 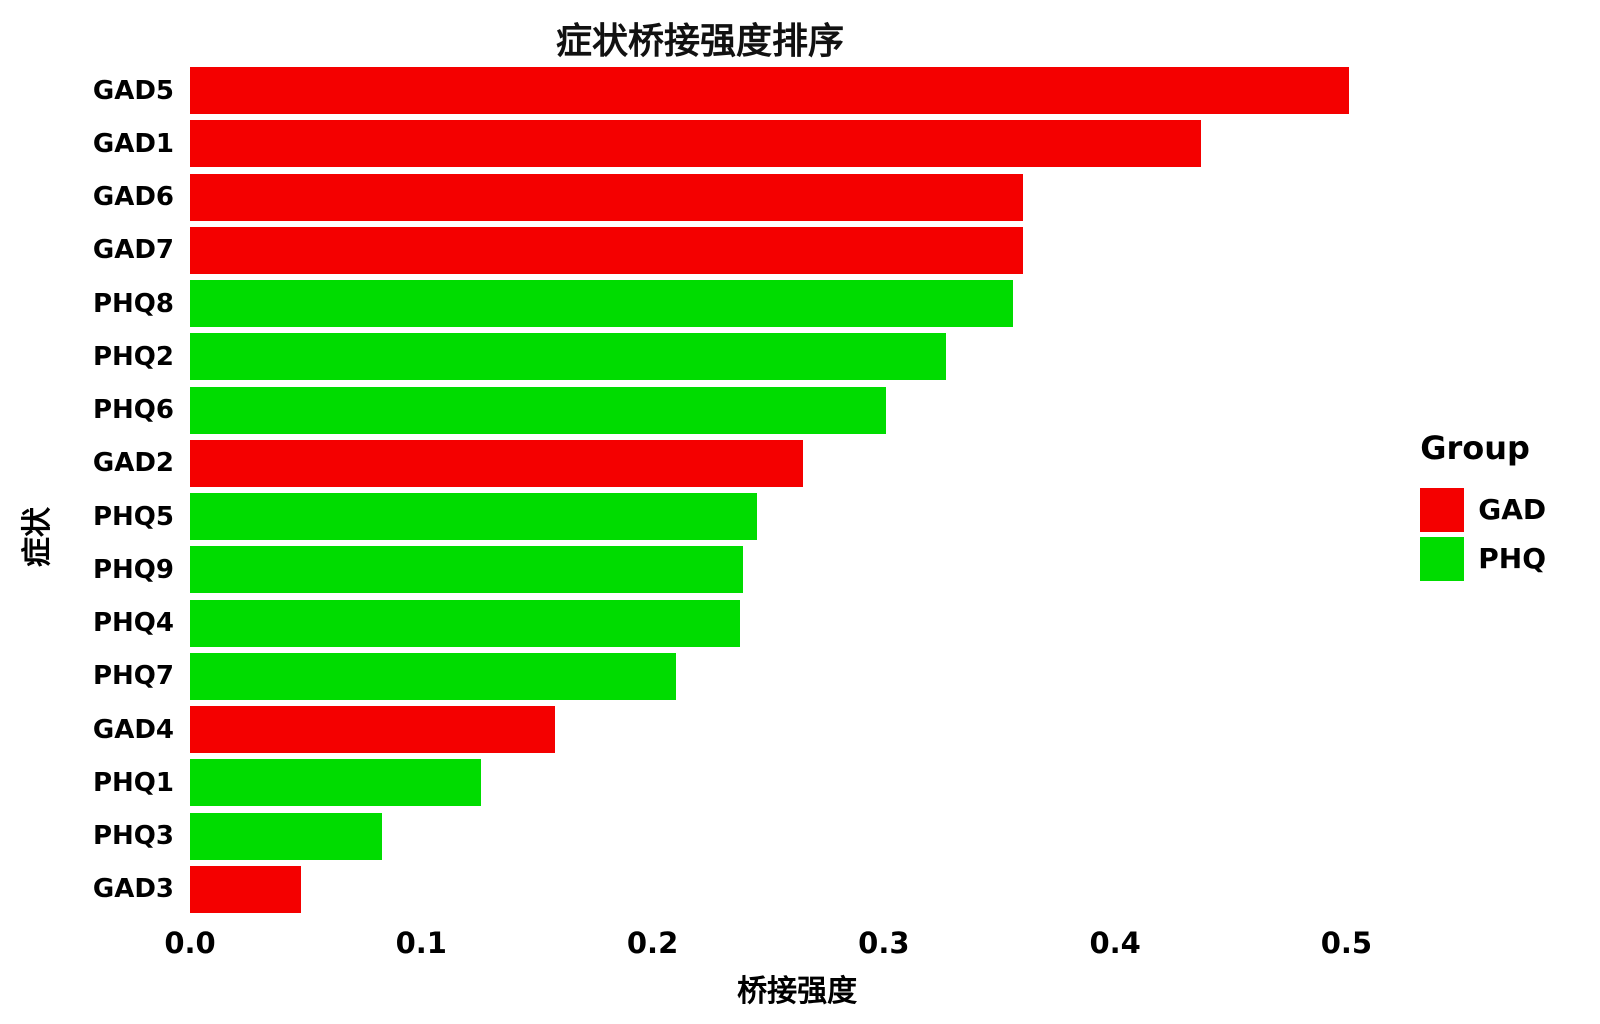 What do you see at coordinates (538, 410) in the screenshot?
I see `bar-phq6` at bounding box center [538, 410].